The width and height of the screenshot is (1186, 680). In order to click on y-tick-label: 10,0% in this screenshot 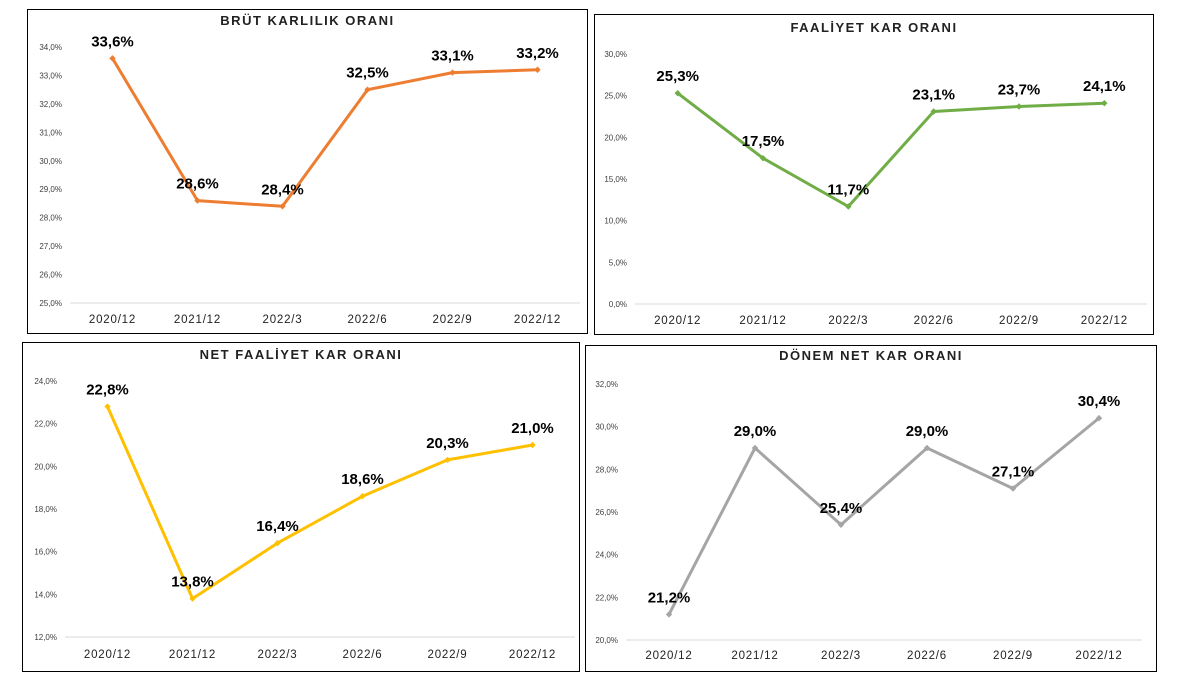, I will do `click(615, 221)`.